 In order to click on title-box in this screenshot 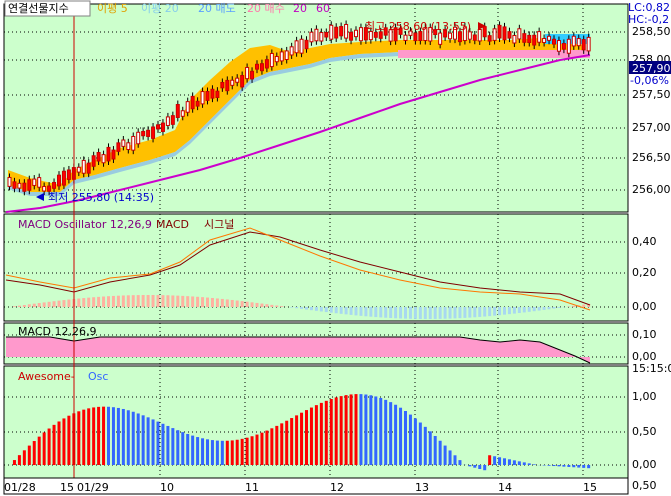, I will do `click(47, 8)`.